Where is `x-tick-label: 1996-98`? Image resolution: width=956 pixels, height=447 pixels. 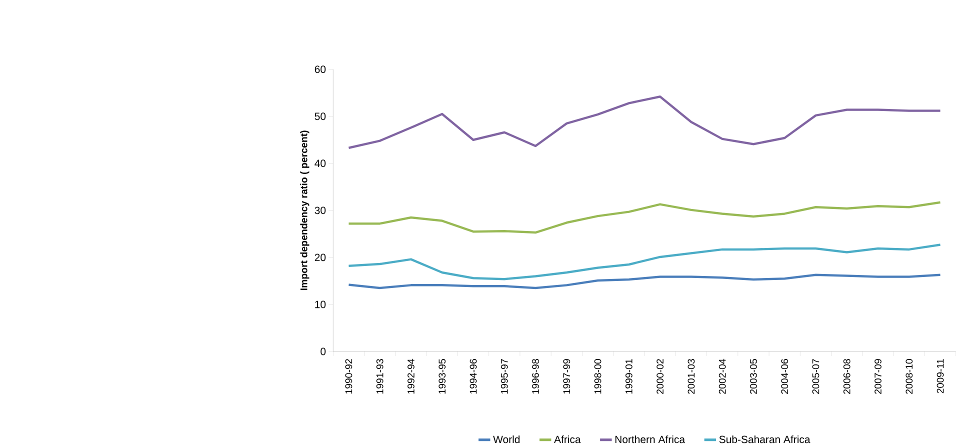
x-tick-label: 1996-98 is located at coordinates (535, 376).